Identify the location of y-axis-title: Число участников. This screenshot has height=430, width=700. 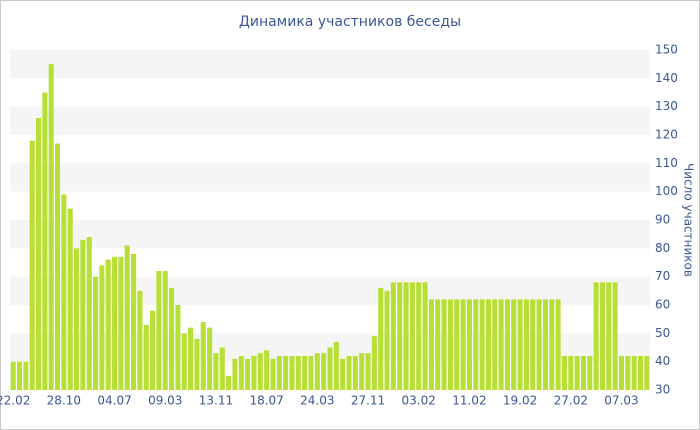
(689, 220).